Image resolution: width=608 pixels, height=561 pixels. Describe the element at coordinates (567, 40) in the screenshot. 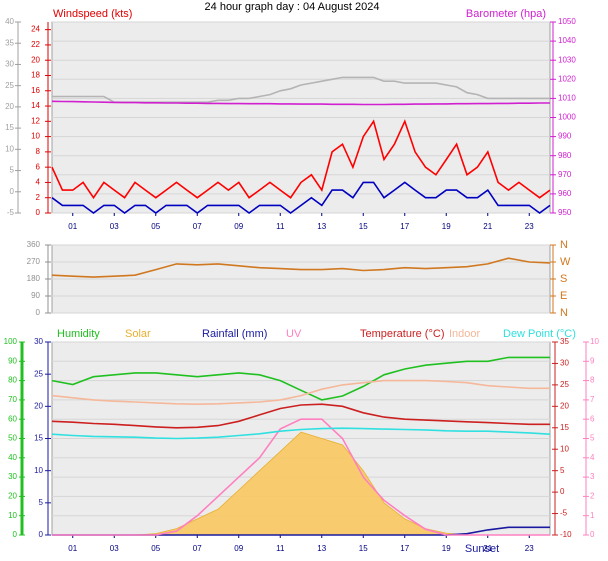

I see `y2-tick-label: 1040` at that location.